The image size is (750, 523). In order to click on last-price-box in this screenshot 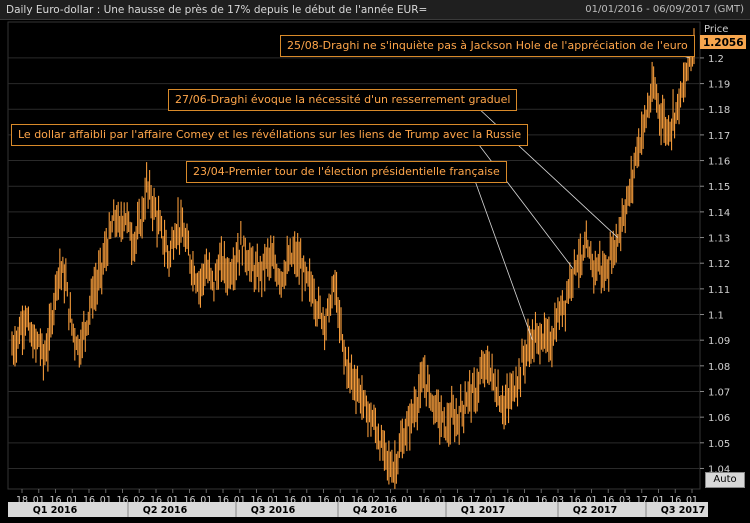, I will do `click(723, 42)`.